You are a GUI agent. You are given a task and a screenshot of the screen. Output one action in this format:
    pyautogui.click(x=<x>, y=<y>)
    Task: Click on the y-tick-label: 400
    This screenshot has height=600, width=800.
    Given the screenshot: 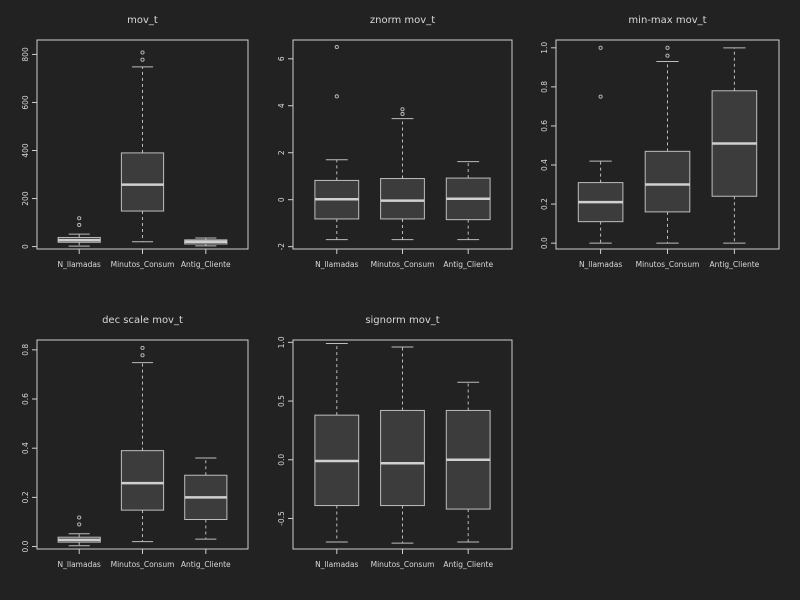 What is the action you would take?
    pyautogui.click(x=25, y=150)
    